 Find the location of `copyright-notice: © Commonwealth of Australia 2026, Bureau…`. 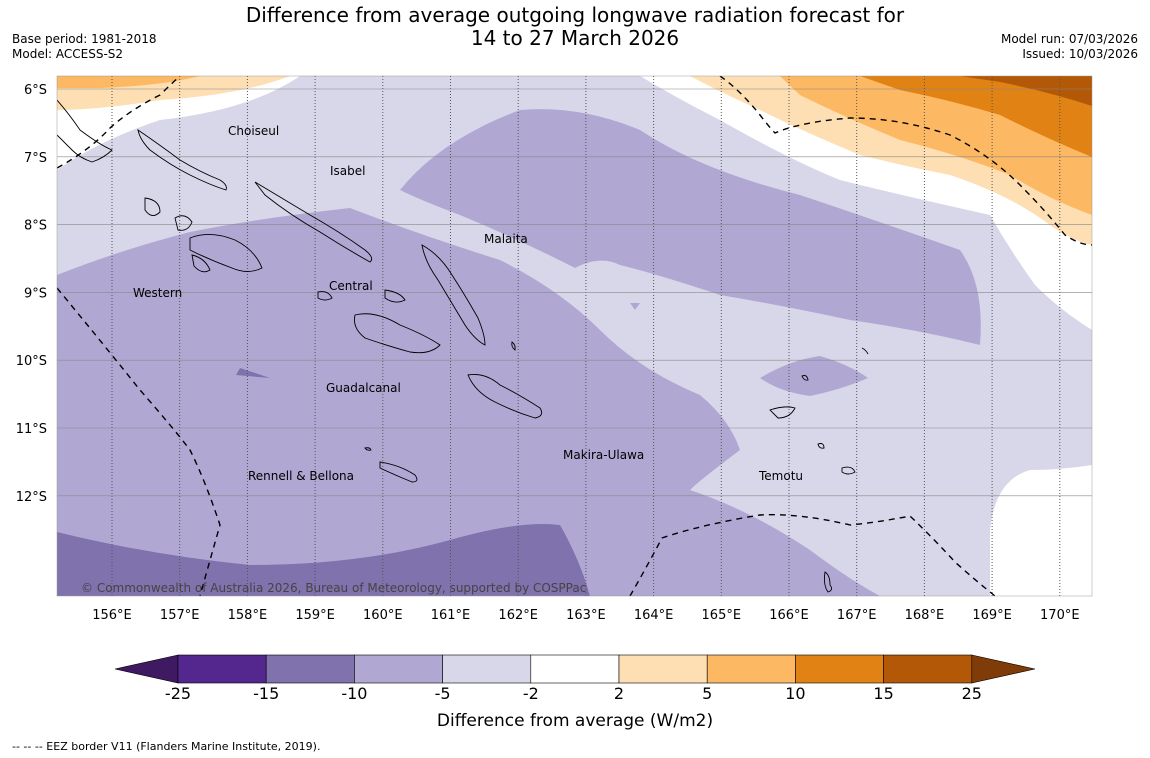

copyright-notice: © Commonwealth of Australia 2026, Bureau… is located at coordinates (333, 588).